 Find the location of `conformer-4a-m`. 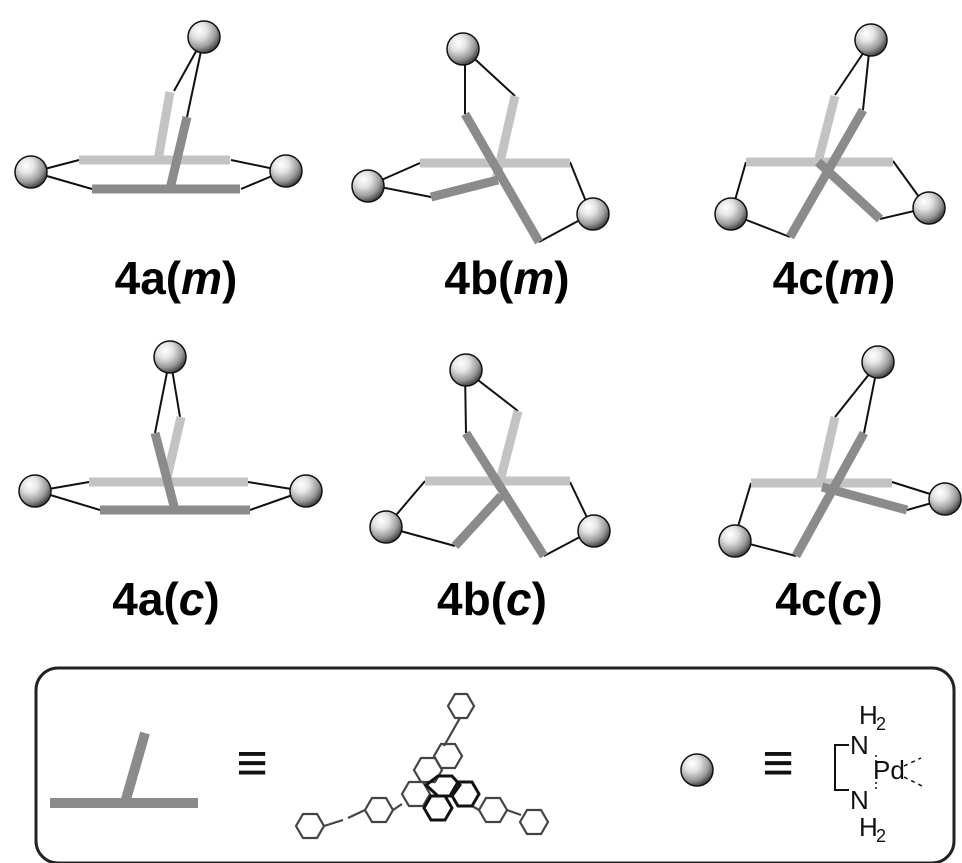

conformer-4a-m is located at coordinates (158, 107).